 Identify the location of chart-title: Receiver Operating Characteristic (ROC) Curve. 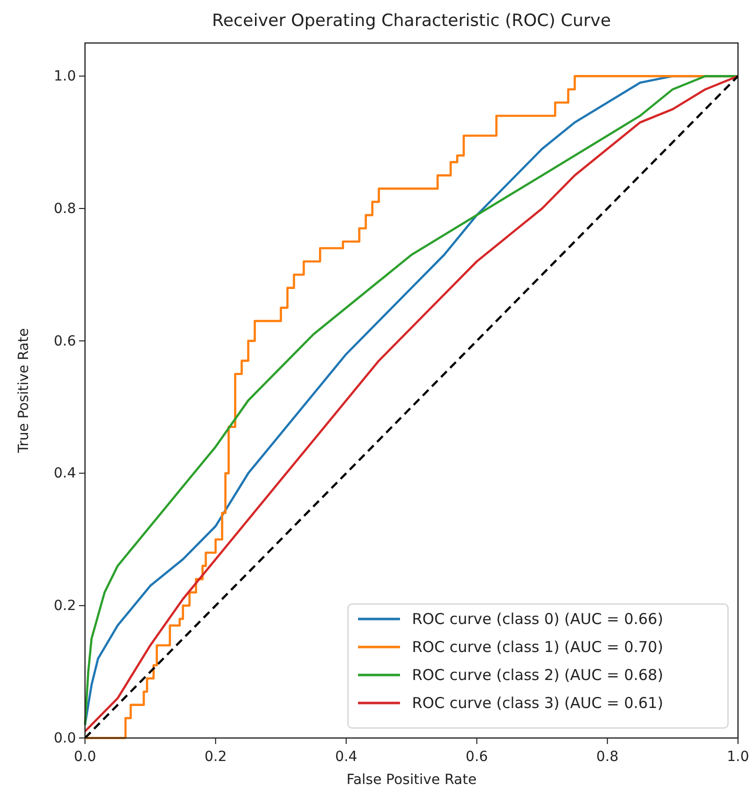
(411, 21).